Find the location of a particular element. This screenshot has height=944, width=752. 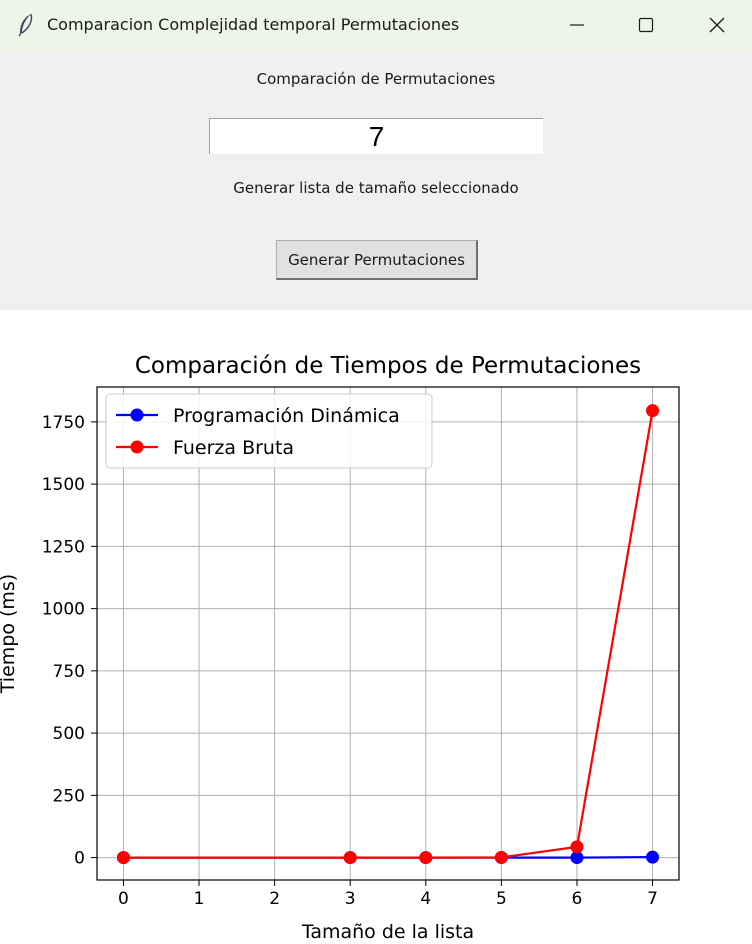

maximize-icon is located at coordinates (646, 25).